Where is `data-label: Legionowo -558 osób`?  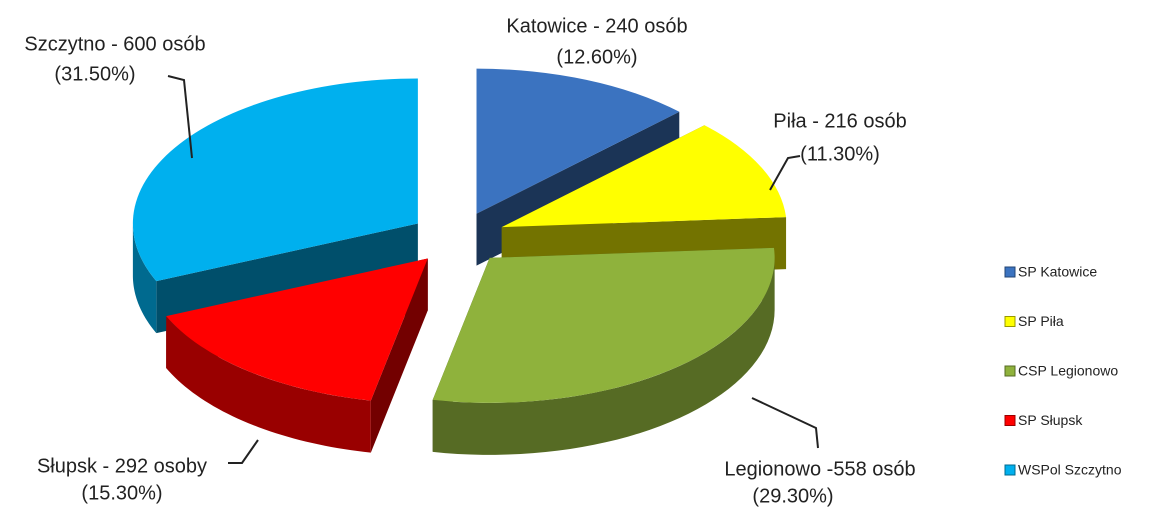
data-label: Legionowo -558 osób is located at coordinates (819, 469).